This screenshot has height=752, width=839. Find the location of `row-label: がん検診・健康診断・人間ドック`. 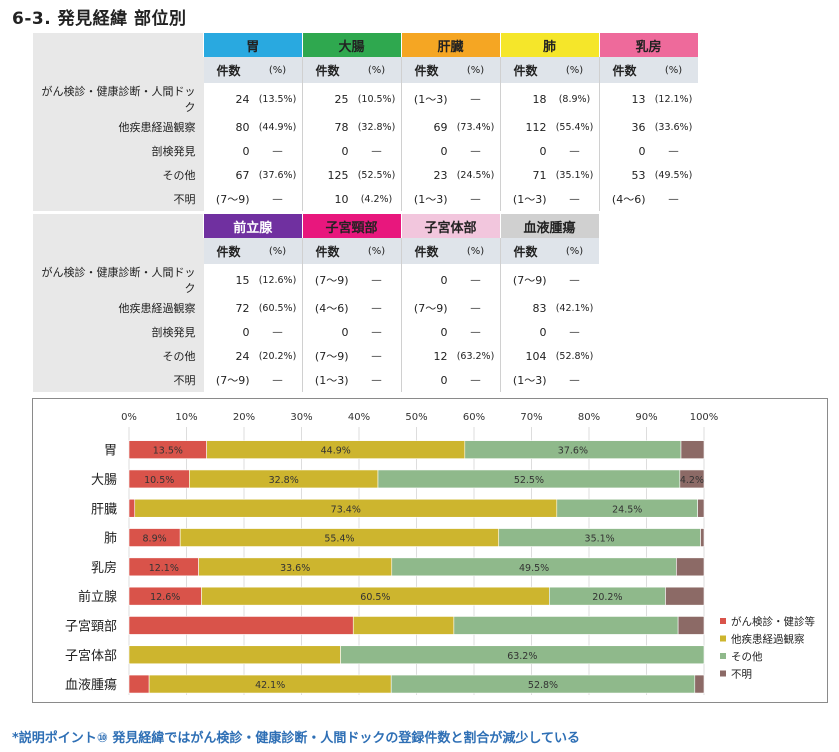

row-label: がん検診・健康診断・人間ドック is located at coordinates (118, 280).